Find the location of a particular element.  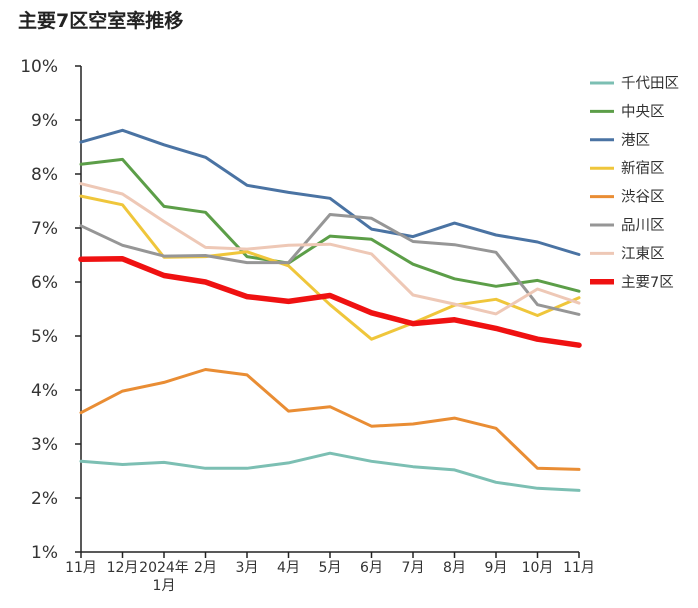

y-tick-label: 8% is located at coordinates (44, 175).